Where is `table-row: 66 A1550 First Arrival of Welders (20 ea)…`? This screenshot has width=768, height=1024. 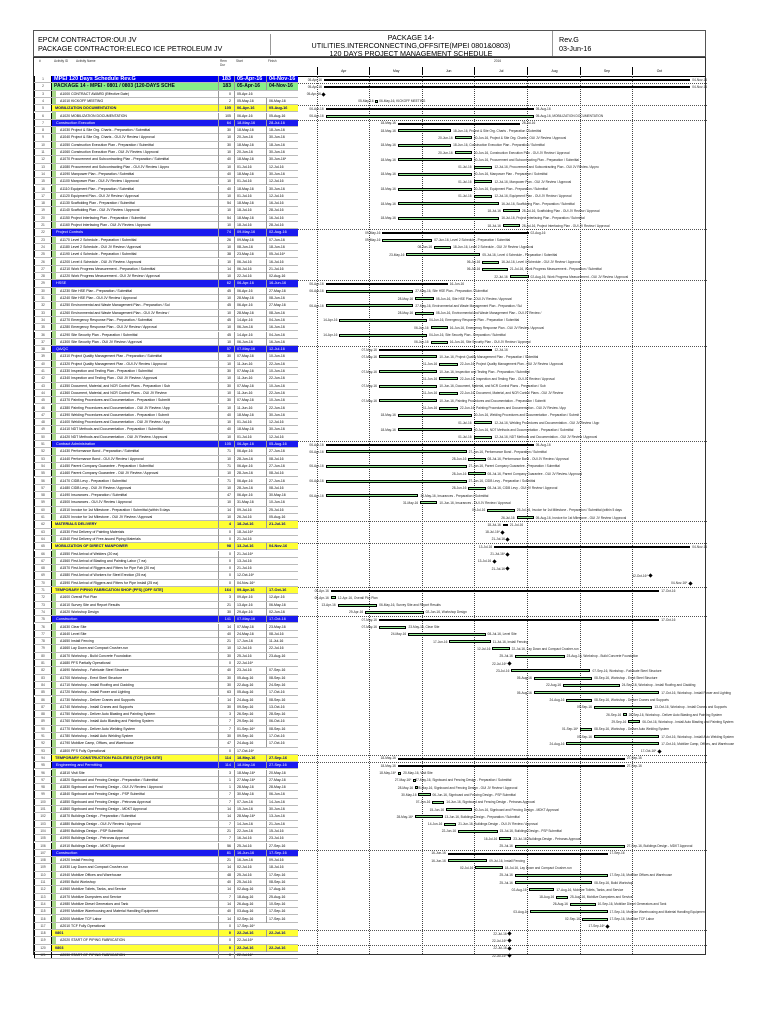
table-row: 66 A1550 First Arrival of Welders (20 ea)… is located at coordinates (166, 554).